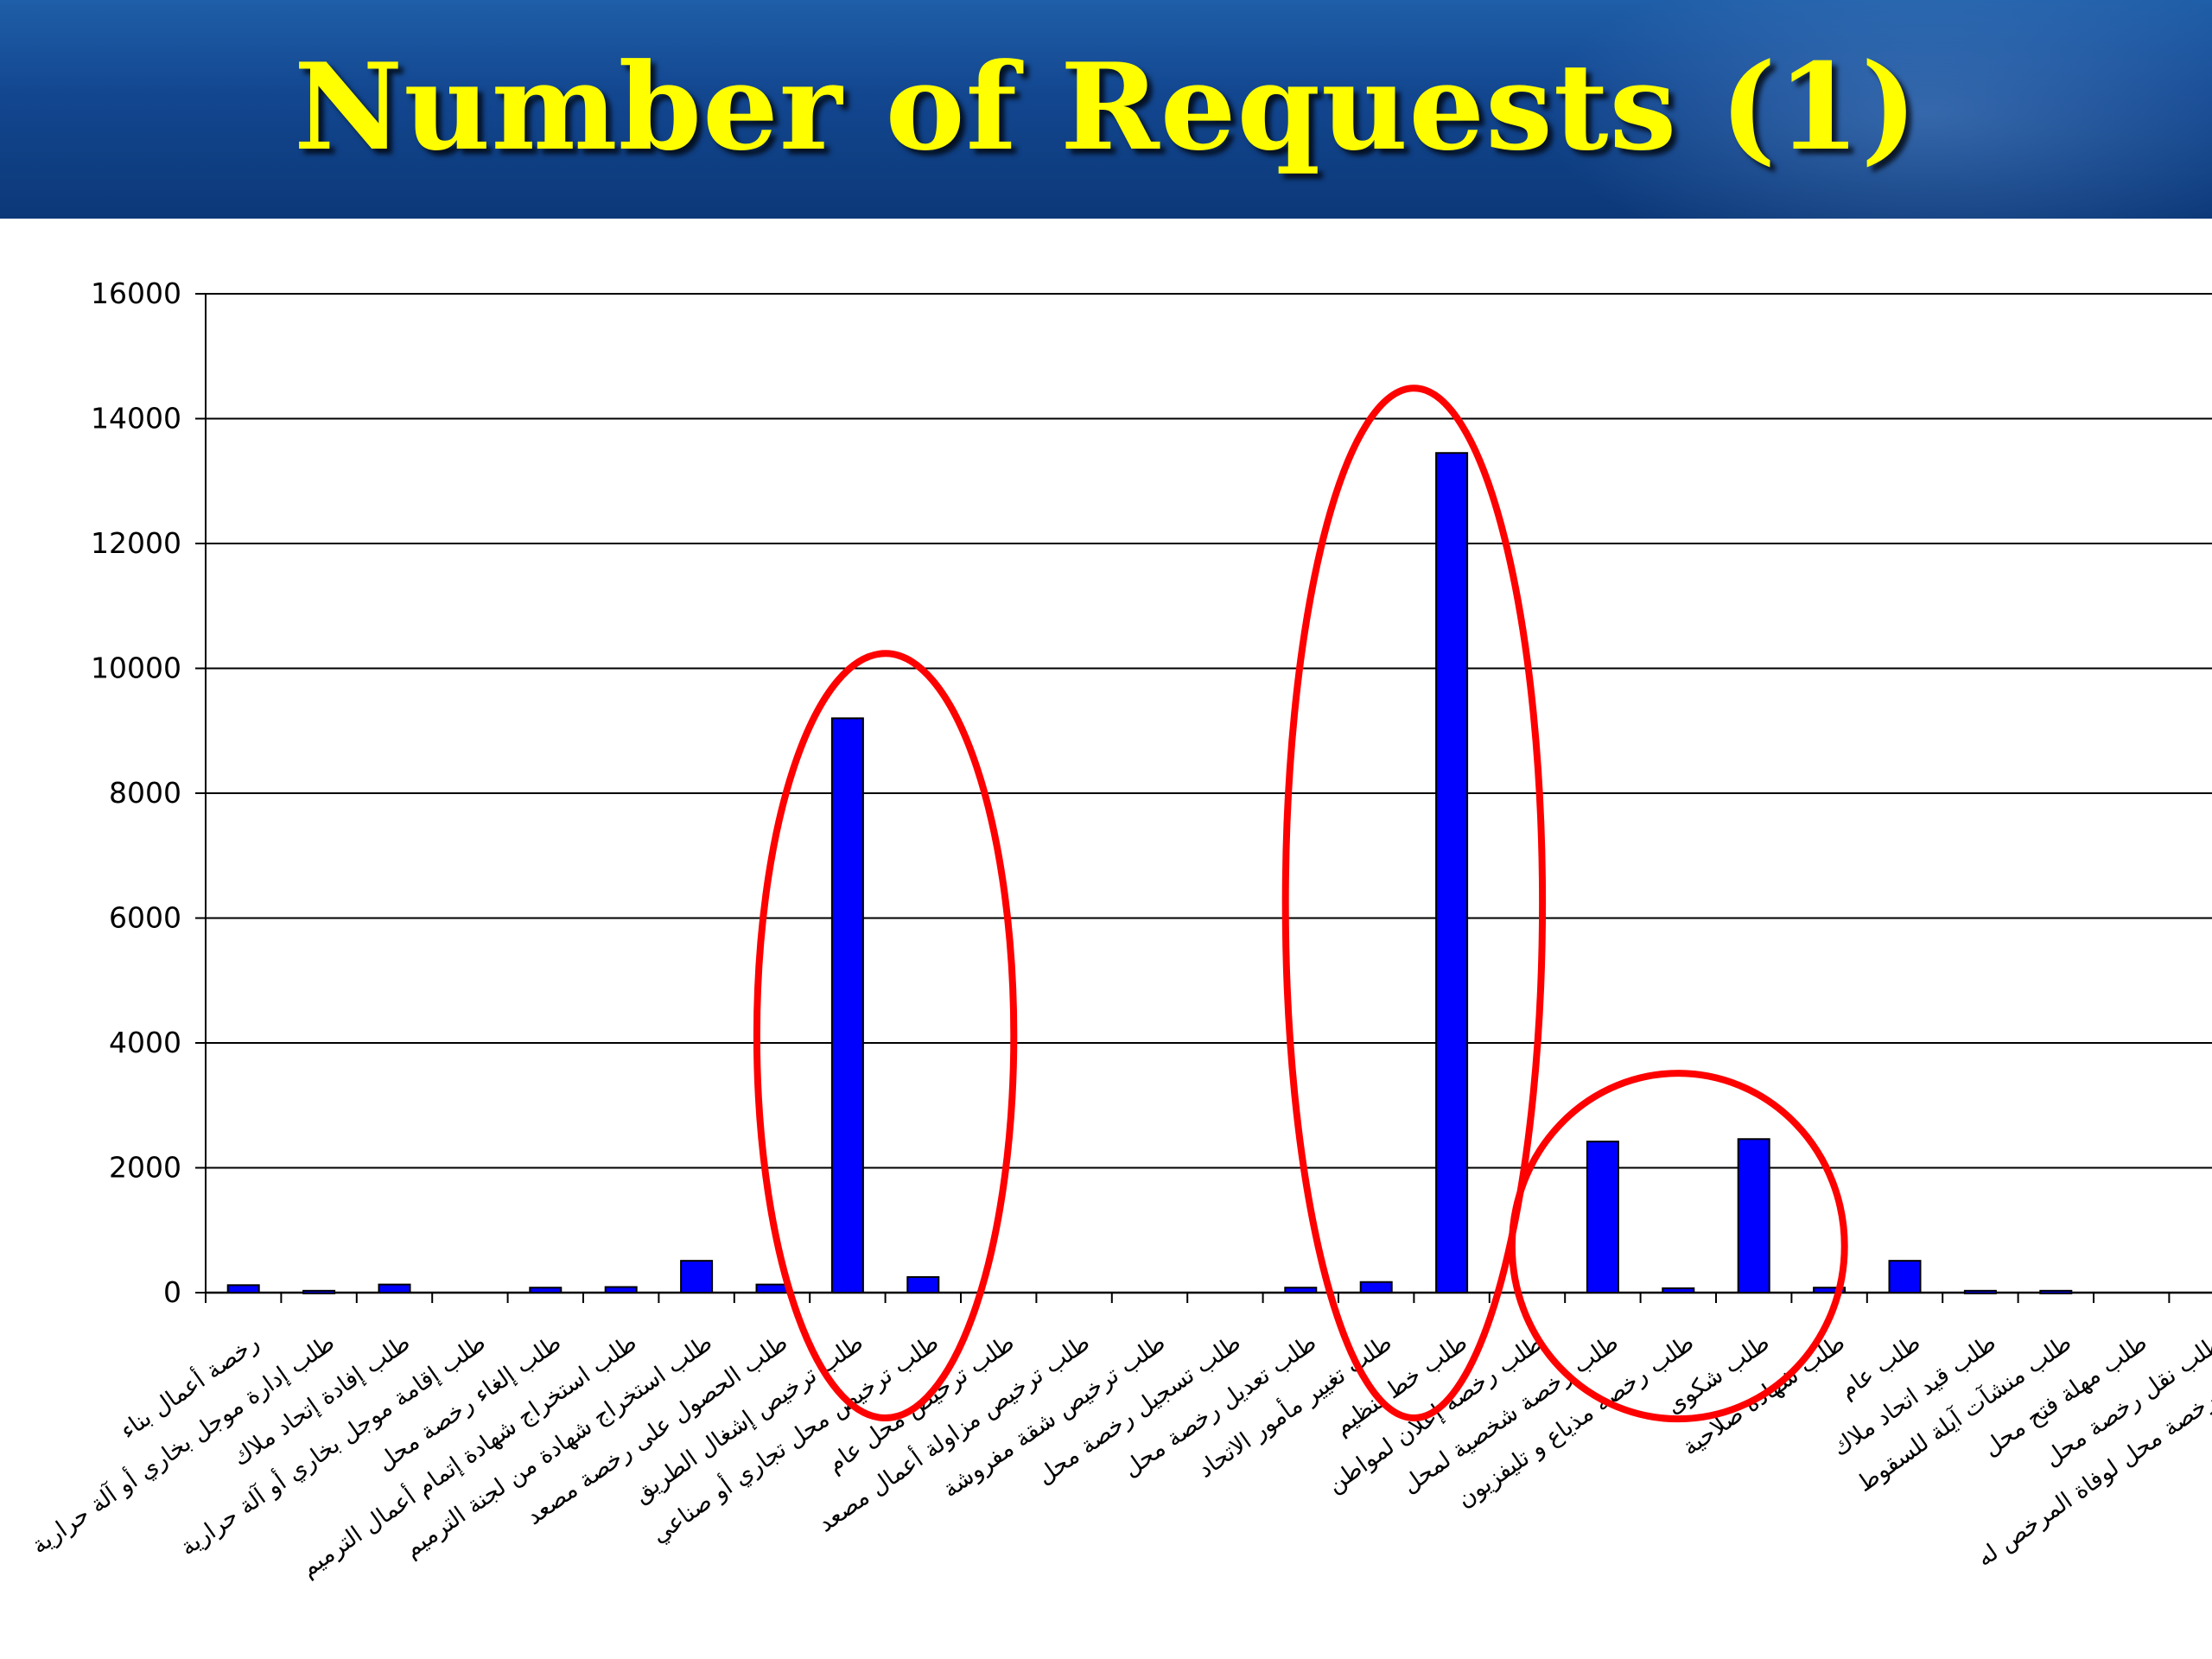 The width and height of the screenshot is (2212, 1659). I want to click on y-tick-label: 8000, so click(145, 793).